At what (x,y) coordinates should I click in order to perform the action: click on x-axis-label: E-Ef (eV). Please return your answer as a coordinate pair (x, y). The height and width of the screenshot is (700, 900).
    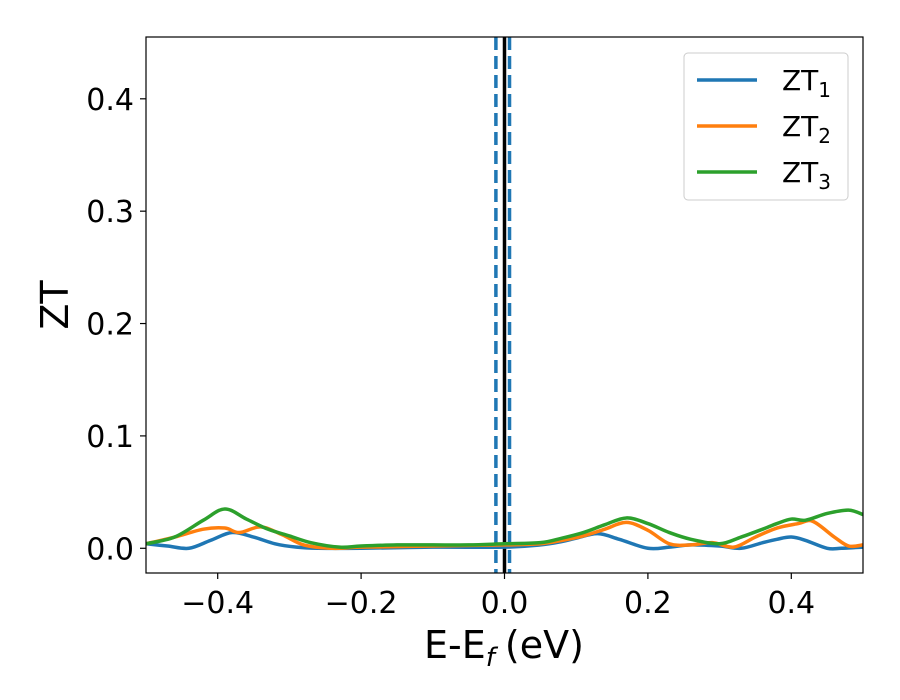
    Looking at the image, I should click on (504, 648).